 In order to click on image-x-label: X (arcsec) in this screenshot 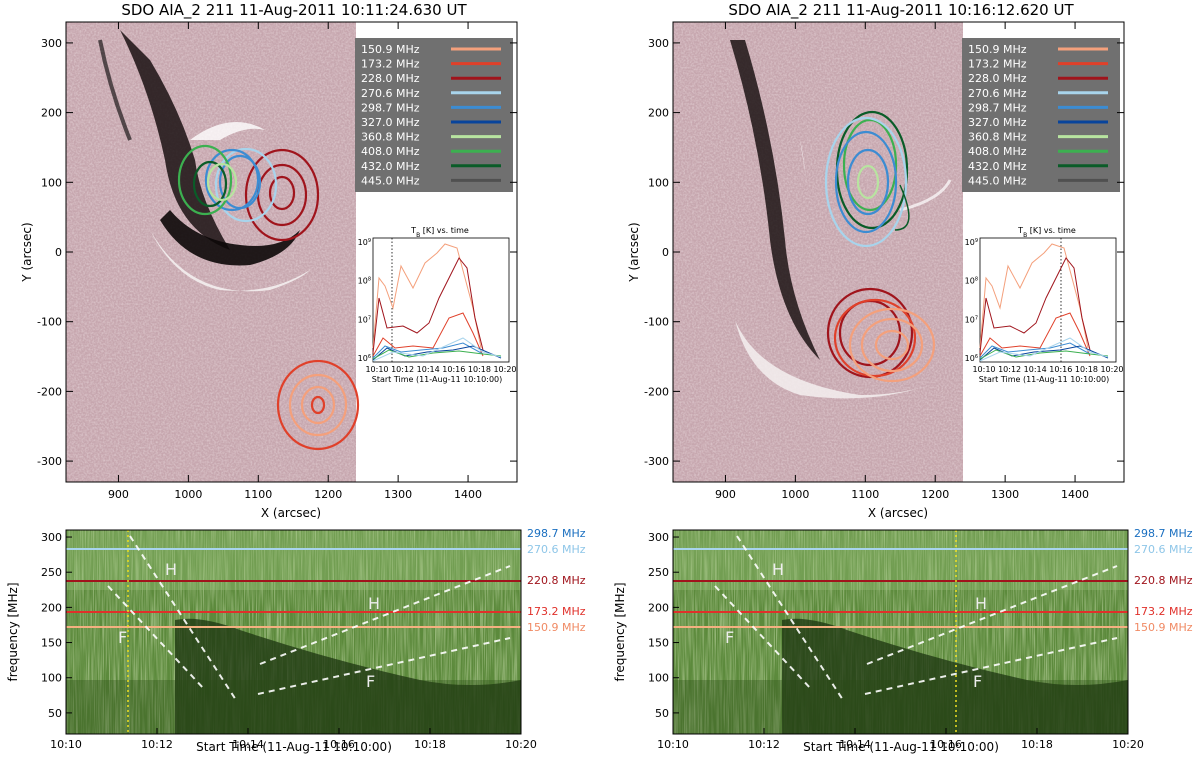, I will do `click(898, 513)`.